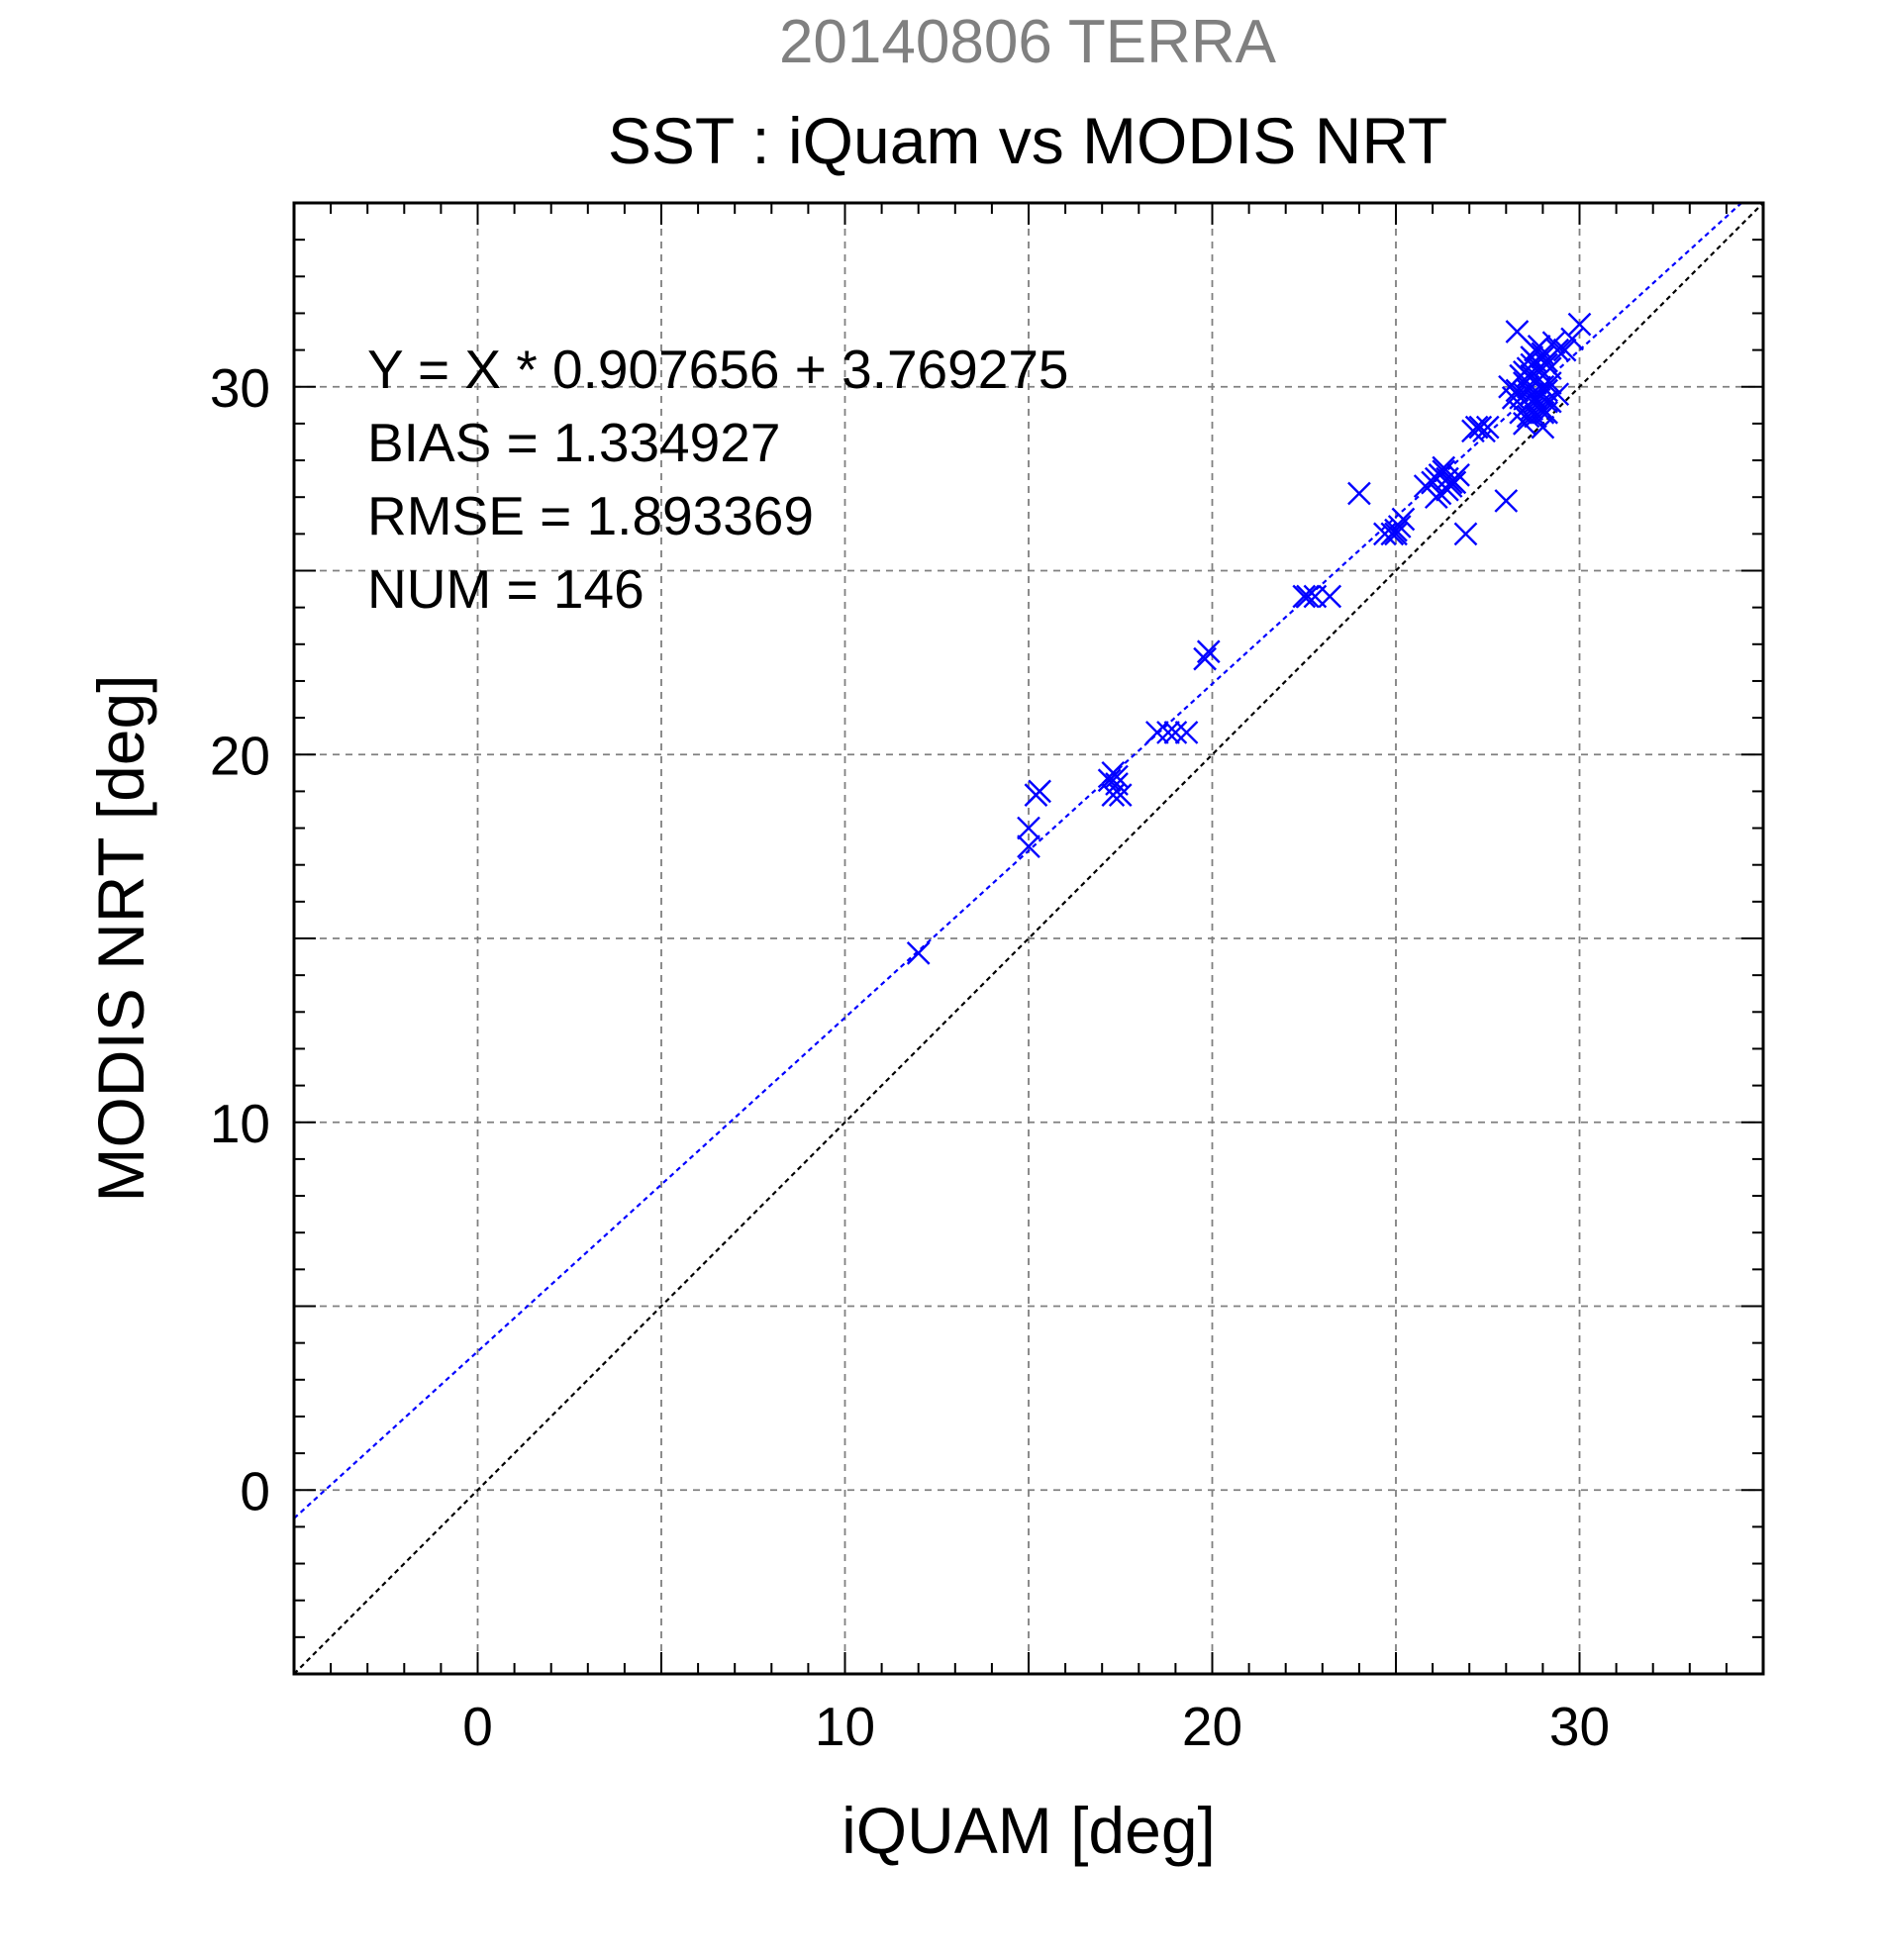 The image size is (1881, 1960). What do you see at coordinates (845, 1726) in the screenshot?
I see `x-tick-label: 10` at bounding box center [845, 1726].